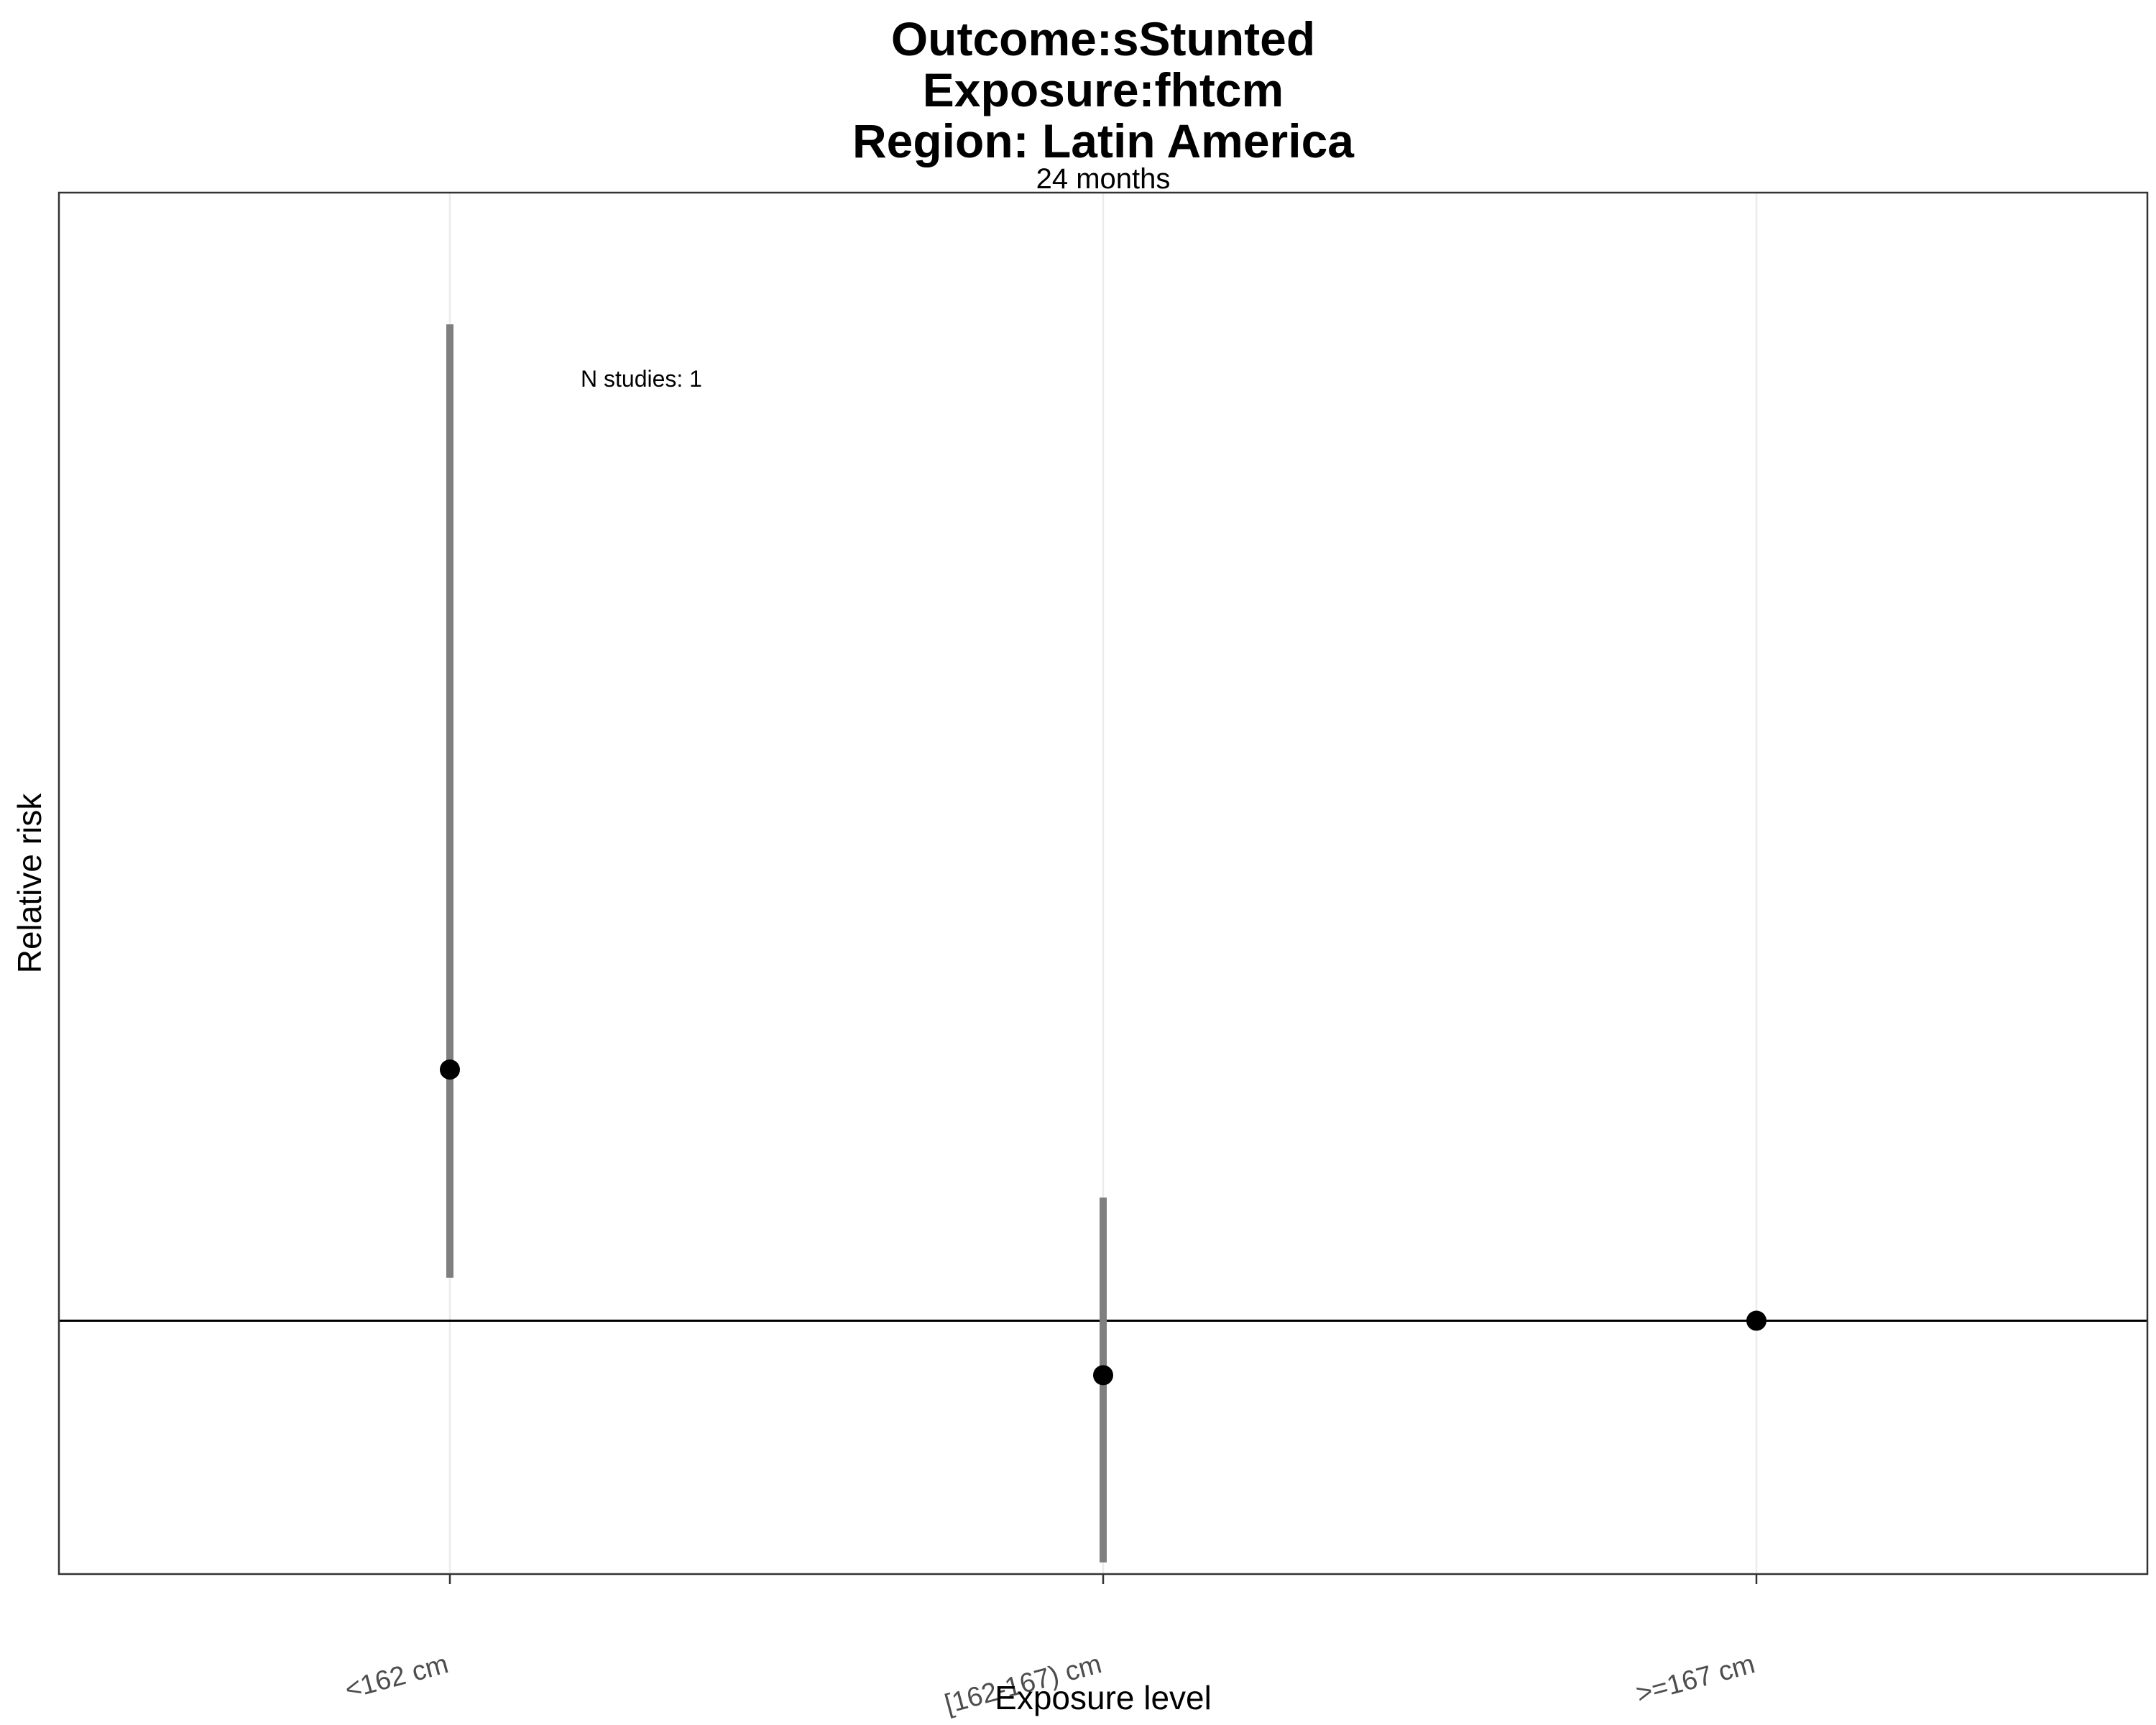  Describe the element at coordinates (641, 379) in the screenshot. I see `n-studies-annotation: N studies: 1` at that location.